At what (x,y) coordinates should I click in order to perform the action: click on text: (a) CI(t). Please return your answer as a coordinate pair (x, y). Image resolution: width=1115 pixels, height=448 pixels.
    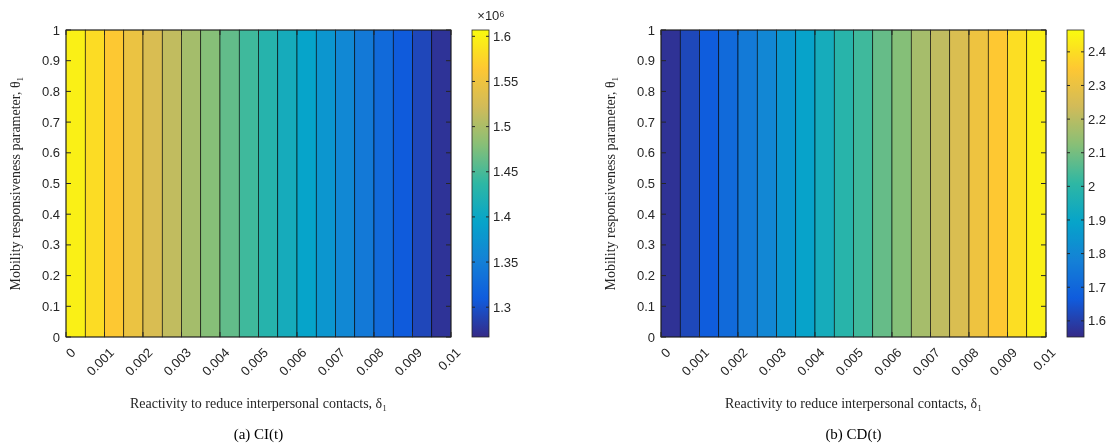
    Looking at the image, I should click on (258, 434).